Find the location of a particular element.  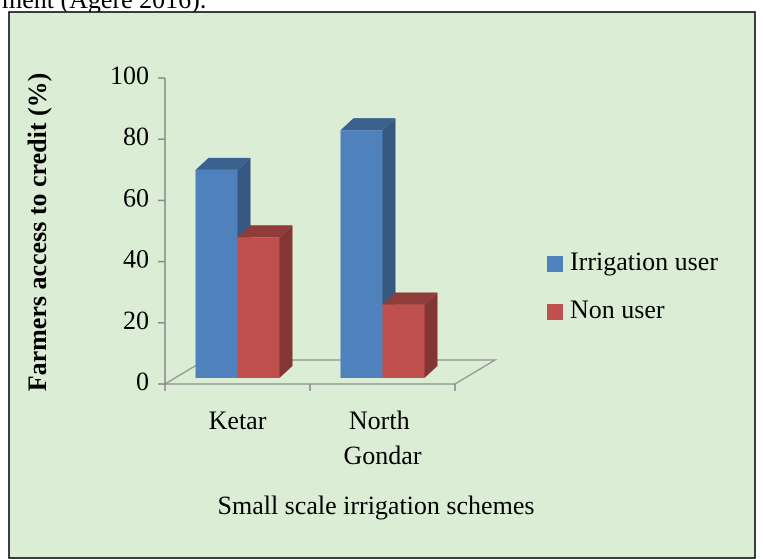

y-tick-label: 0 is located at coordinates (142, 381).